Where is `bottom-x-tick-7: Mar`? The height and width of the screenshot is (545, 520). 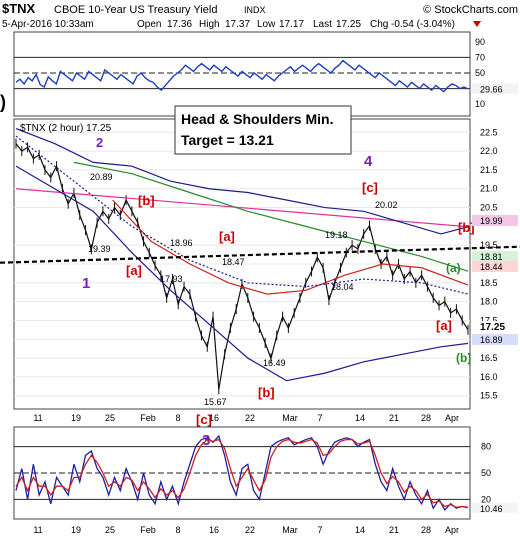
bottom-x-tick-7: Mar is located at coordinates (290, 530).